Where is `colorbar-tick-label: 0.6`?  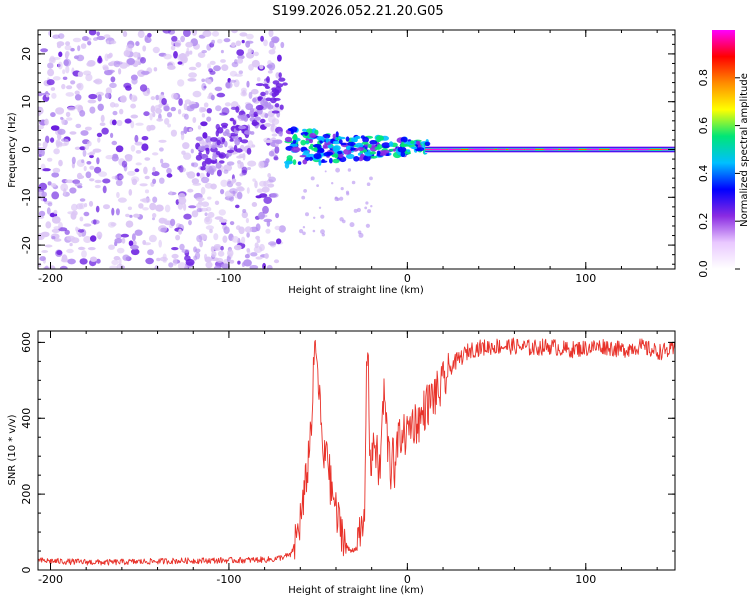
colorbar-tick-label: 0.6 is located at coordinates (703, 126).